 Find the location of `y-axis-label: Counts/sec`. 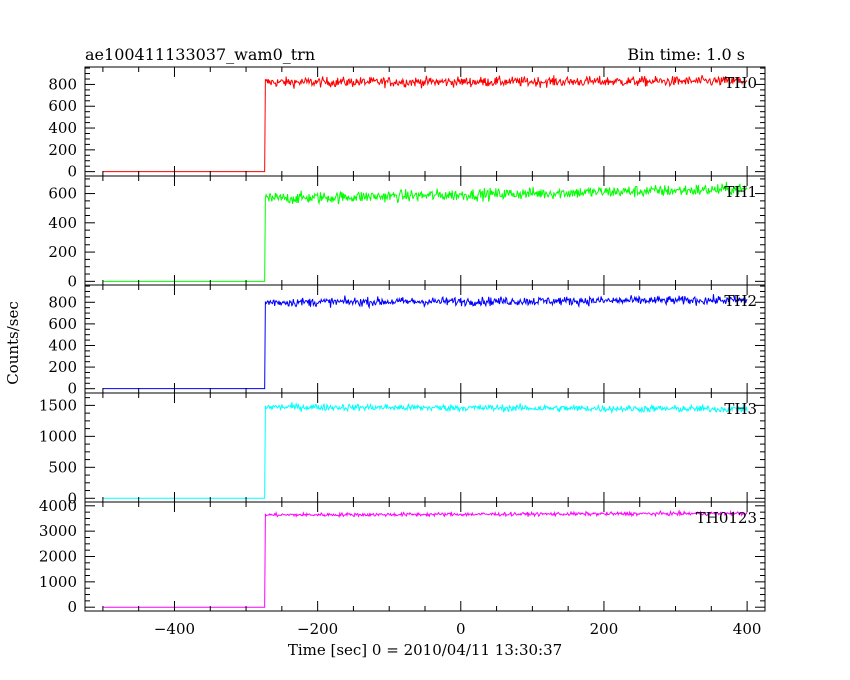

y-axis-label: Counts/sec is located at coordinates (13, 343).